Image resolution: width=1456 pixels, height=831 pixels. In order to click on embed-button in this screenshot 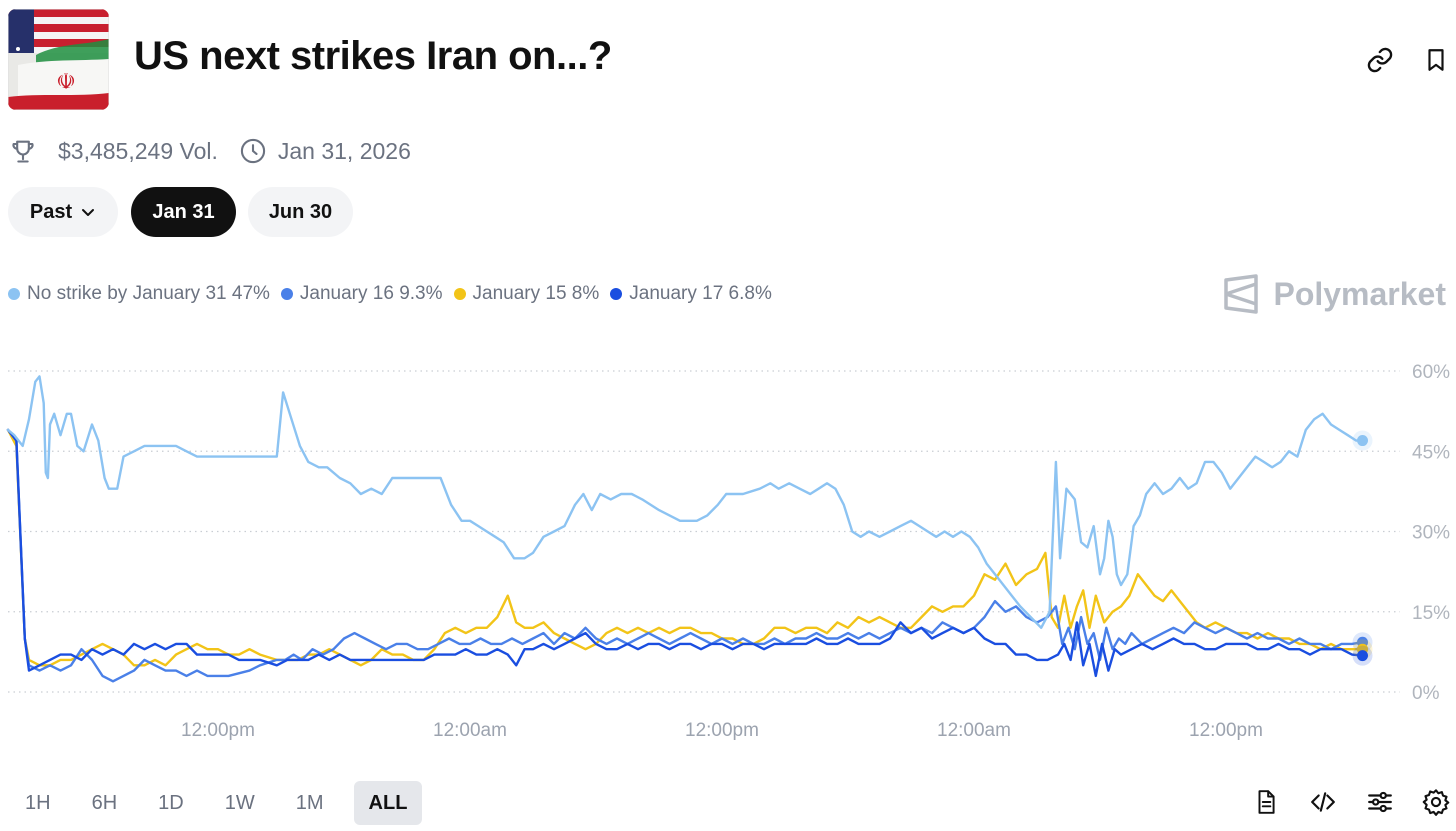, I will do `click(1323, 802)`.